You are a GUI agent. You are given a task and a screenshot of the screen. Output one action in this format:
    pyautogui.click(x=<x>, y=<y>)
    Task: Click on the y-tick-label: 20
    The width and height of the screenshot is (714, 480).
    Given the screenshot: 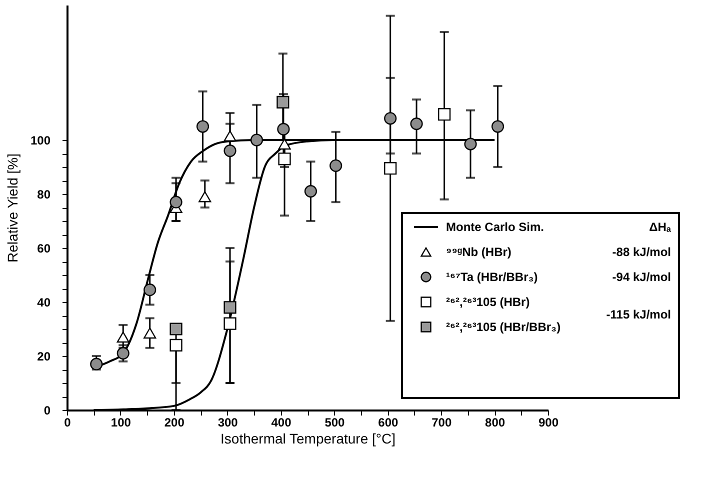 What is the action you would take?
    pyautogui.click(x=44, y=357)
    